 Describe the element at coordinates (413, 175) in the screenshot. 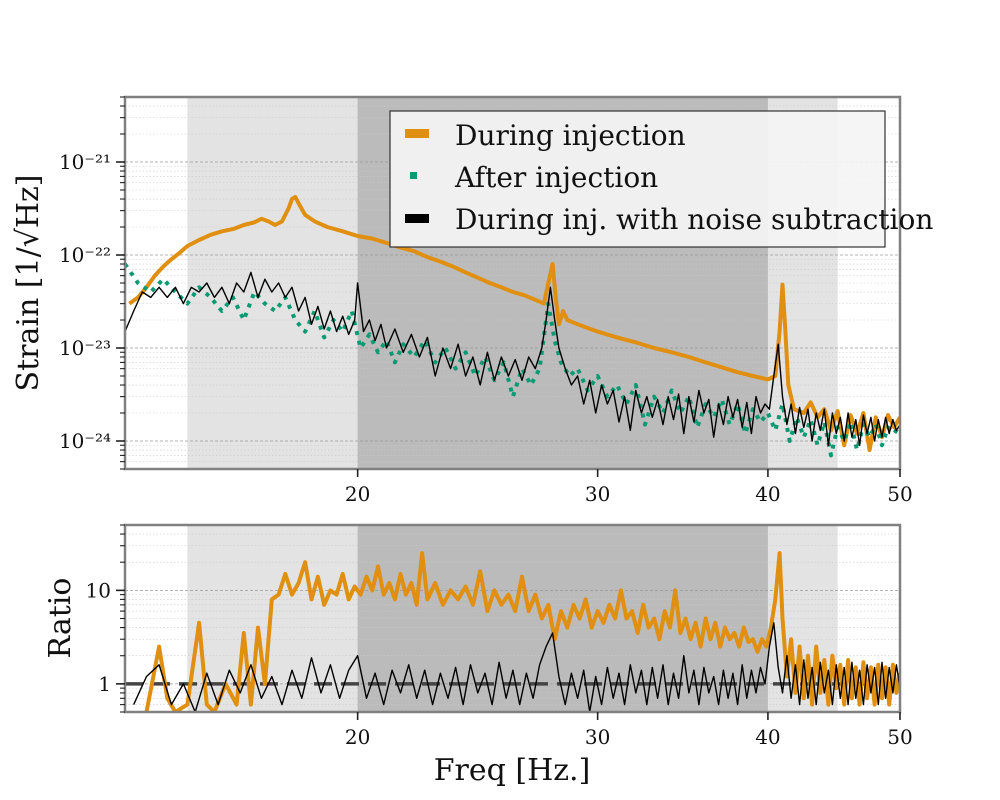

I see `legend-swatch-after-injection` at that location.